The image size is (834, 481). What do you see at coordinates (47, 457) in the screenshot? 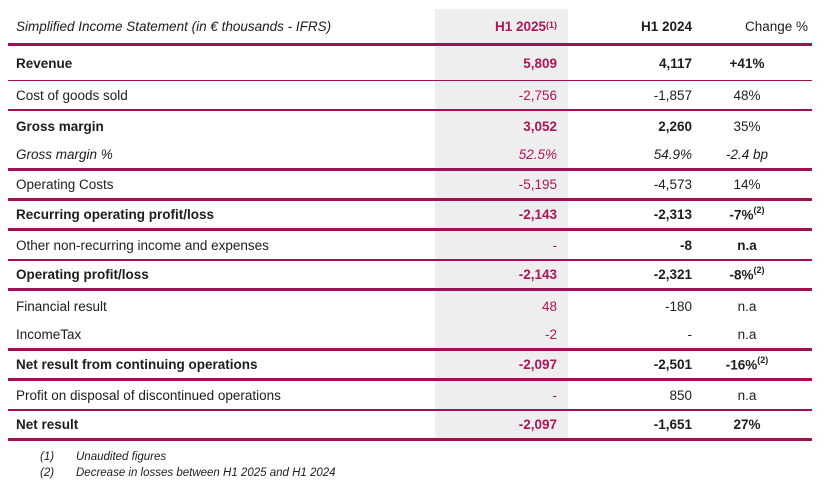
I see `footnote-1-number: (1)` at bounding box center [47, 457].